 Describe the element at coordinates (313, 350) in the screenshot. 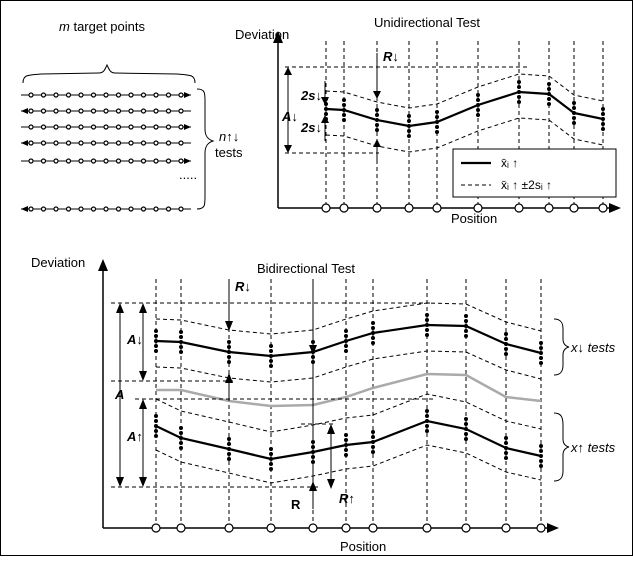

I see `bi-r-top-head` at that location.